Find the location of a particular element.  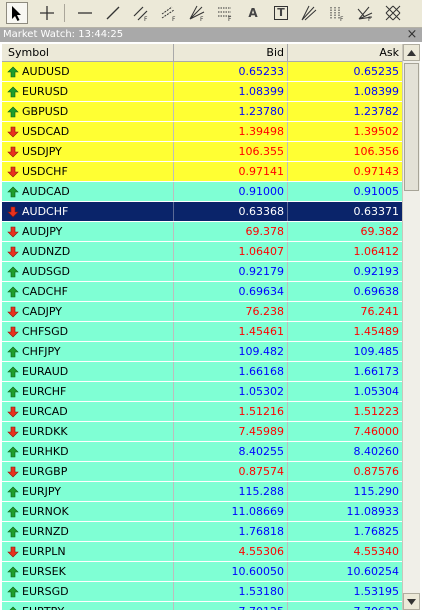

symbol-cell: CADCHF is located at coordinates (88, 291).